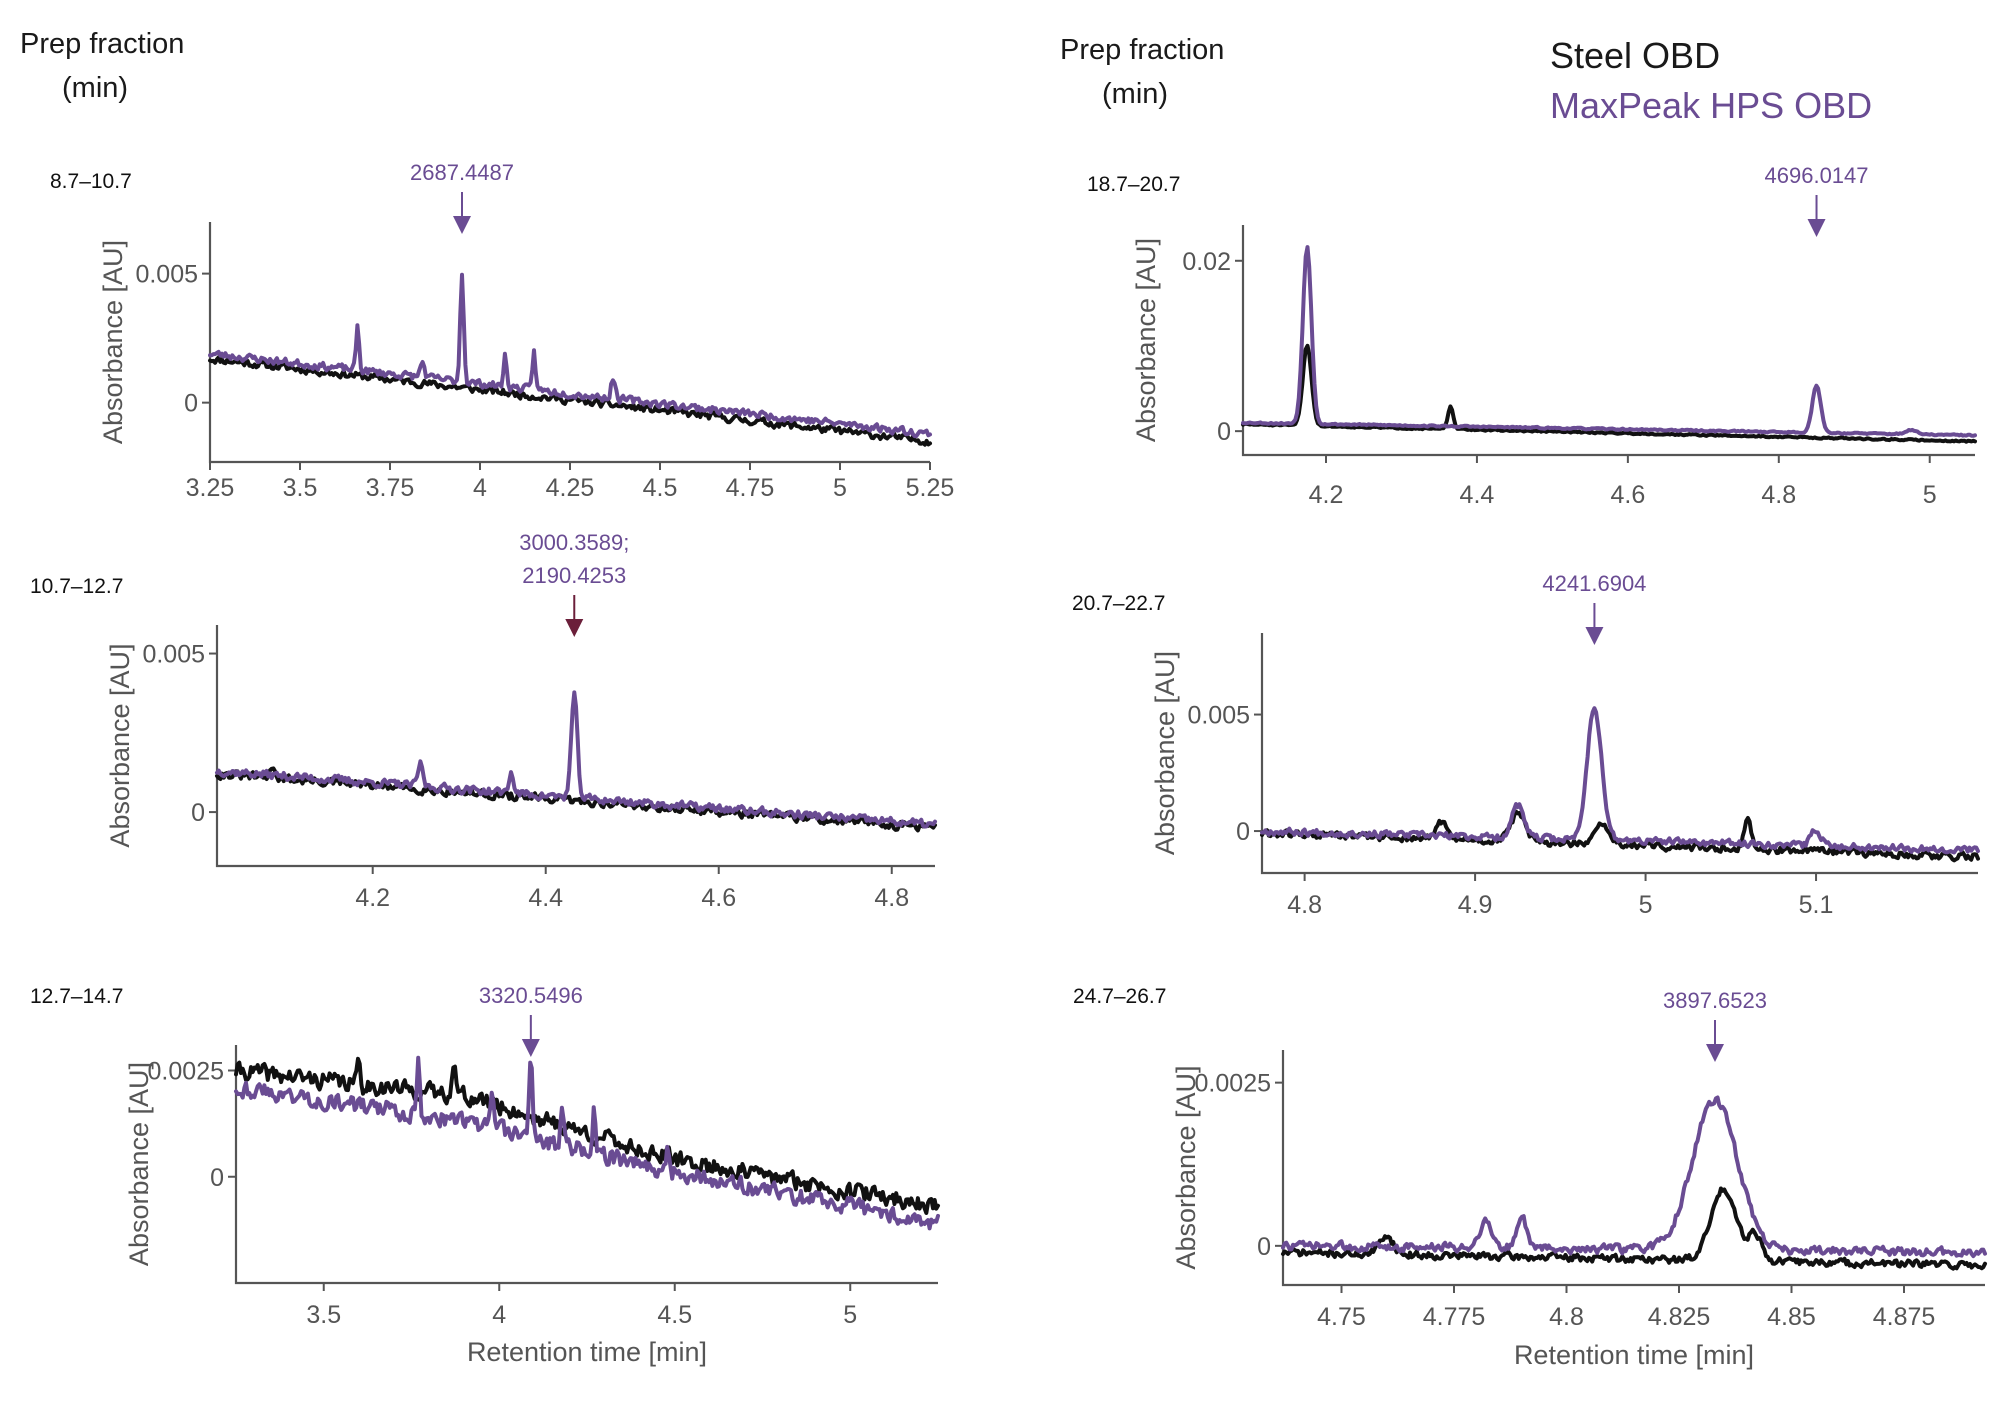 The image size is (2000, 1408). What do you see at coordinates (1206, 262) in the screenshot?
I see `y-tick-label: 0.02` at bounding box center [1206, 262].